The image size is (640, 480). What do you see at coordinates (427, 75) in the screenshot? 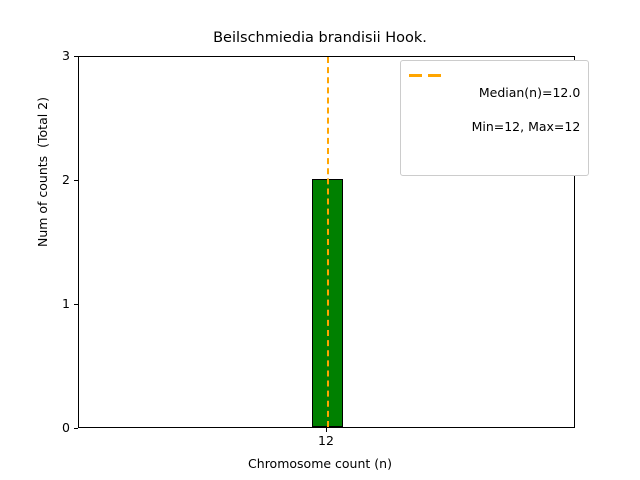
I see `legend-key-median-dashed-line` at bounding box center [427, 75].